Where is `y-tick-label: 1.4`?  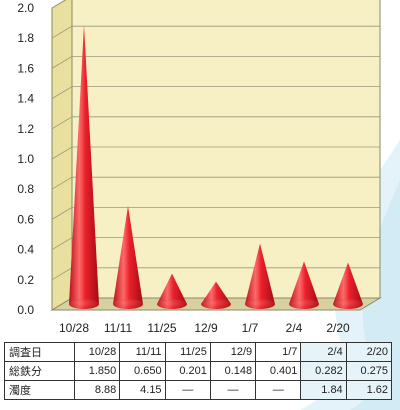 y-tick-label: 1.4 is located at coordinates (25, 99).